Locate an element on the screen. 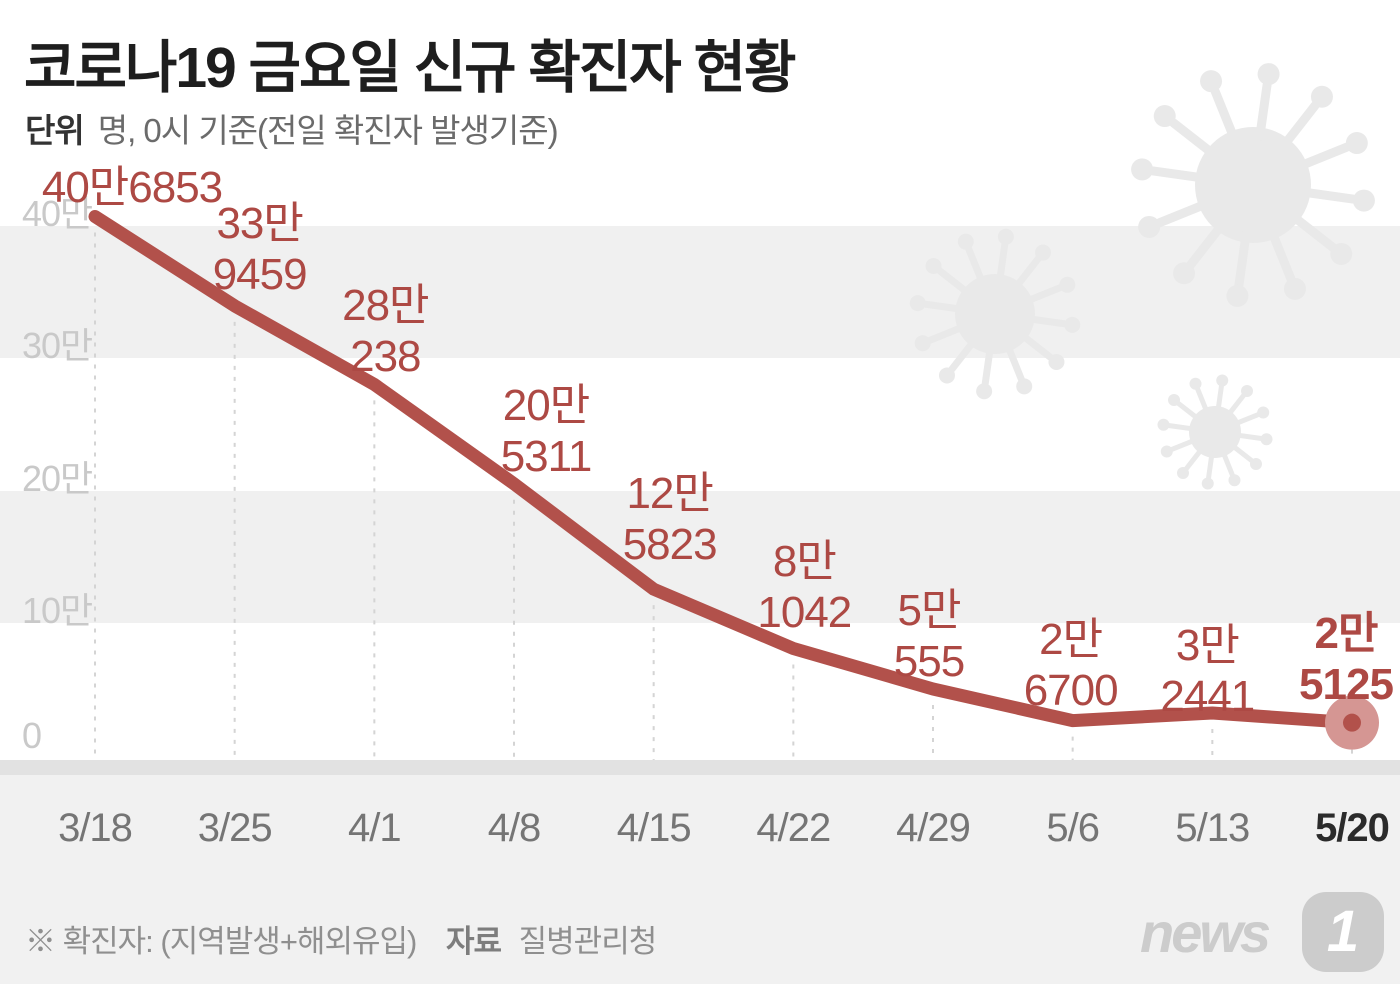 This screenshot has height=984, width=1400. data-label-line: 5823 is located at coordinates (670, 544).